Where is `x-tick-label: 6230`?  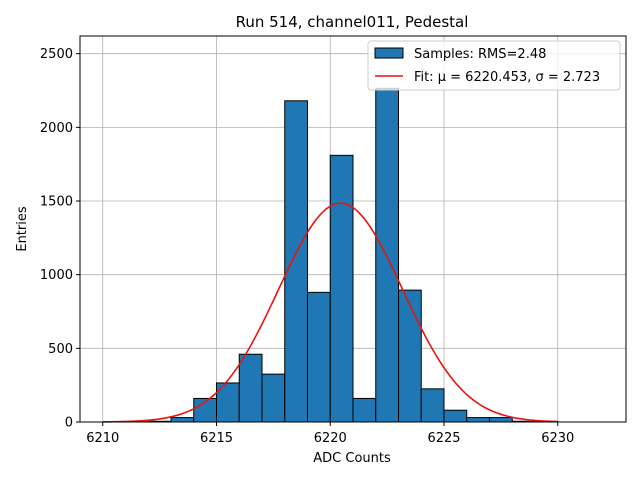 x-tick-label: 6230 is located at coordinates (557, 438).